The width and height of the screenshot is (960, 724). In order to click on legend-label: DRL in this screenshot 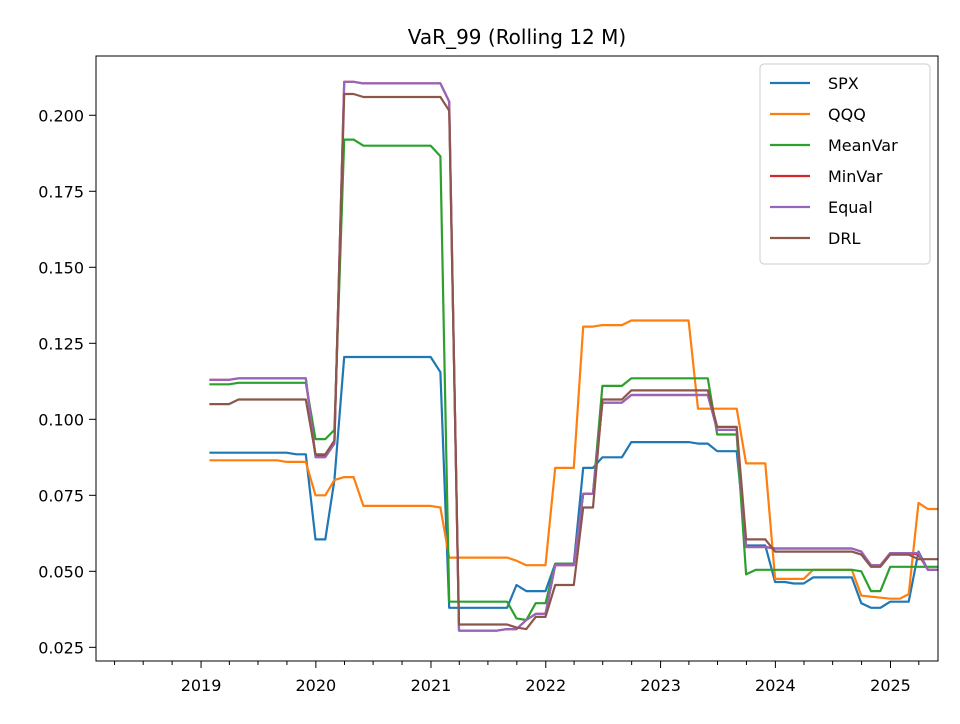, I will do `click(844, 238)`.